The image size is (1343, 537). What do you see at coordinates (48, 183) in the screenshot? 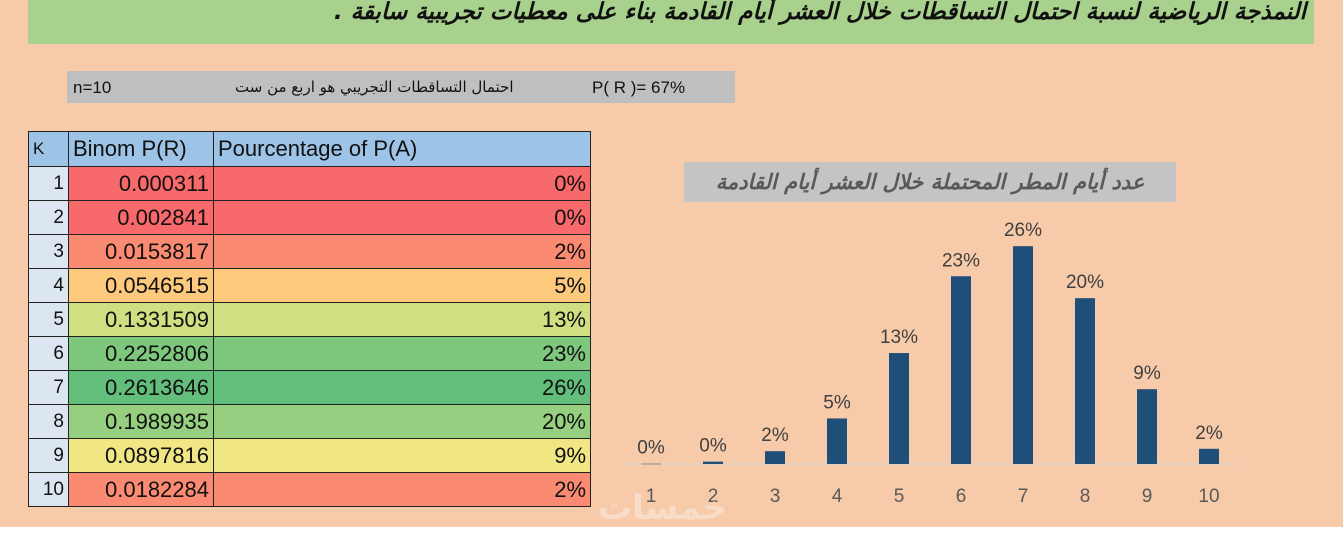
I see `k-cell: 1` at bounding box center [48, 183].